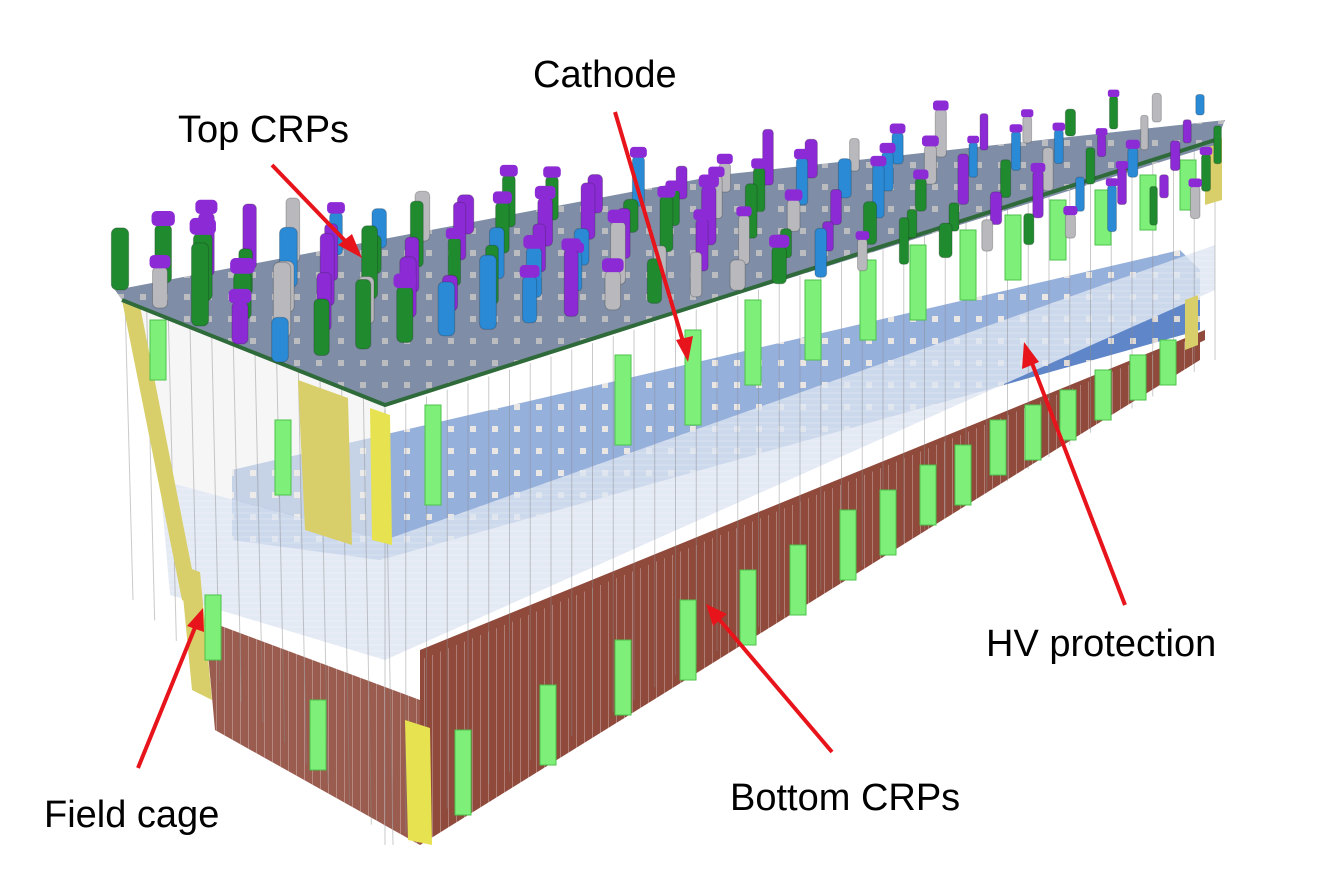 This screenshot has height=895, width=1333. I want to click on arrow-bottom-crps, so click(770, 679).